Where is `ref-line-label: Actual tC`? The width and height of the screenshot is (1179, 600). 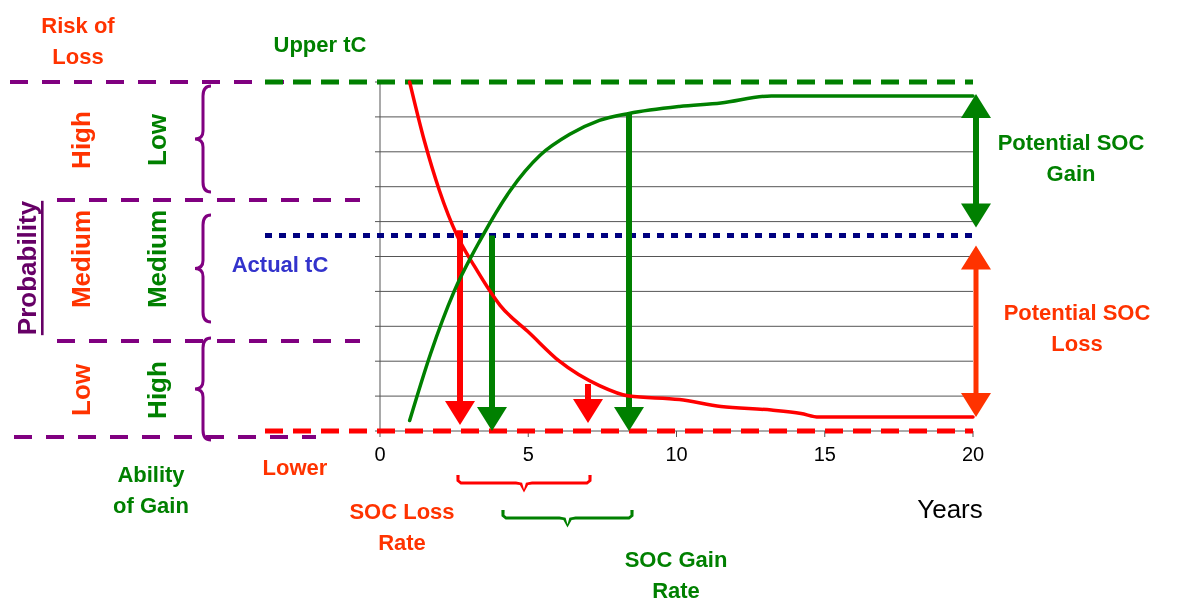
ref-line-label: Actual tC is located at coordinates (280, 264).